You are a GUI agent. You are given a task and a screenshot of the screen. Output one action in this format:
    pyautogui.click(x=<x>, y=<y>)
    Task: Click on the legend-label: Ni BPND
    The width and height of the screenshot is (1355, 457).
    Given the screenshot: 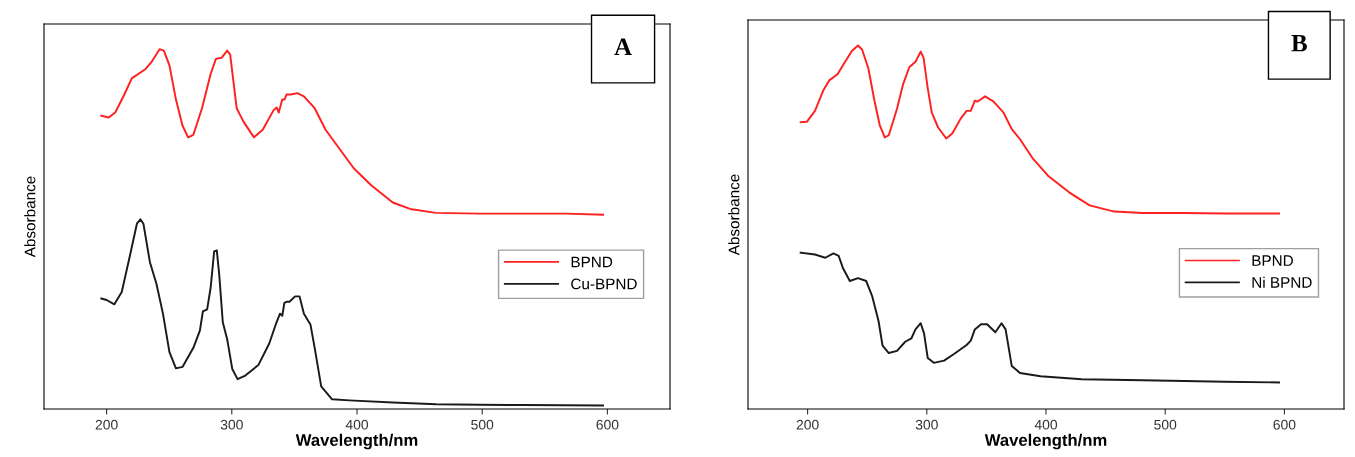 What is the action you would take?
    pyautogui.click(x=1282, y=282)
    